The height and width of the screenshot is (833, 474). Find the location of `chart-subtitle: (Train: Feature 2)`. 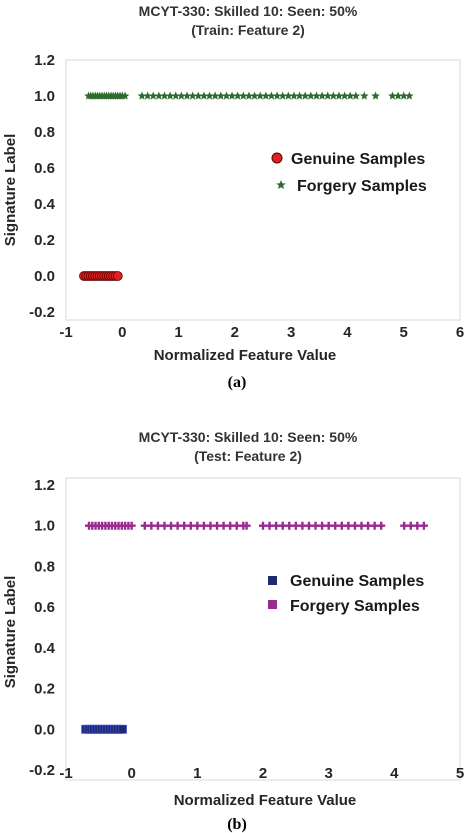

chart-subtitle: (Train: Feature 2) is located at coordinates (248, 30).